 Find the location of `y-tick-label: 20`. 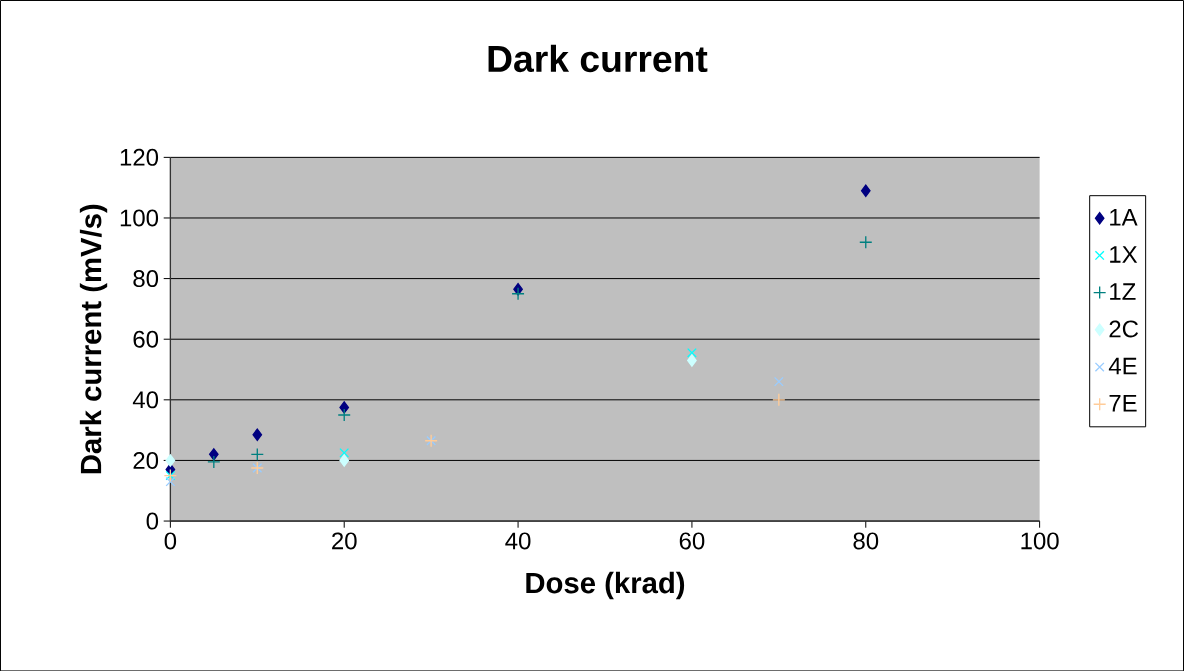

y-tick-label: 20 is located at coordinates (146, 460).